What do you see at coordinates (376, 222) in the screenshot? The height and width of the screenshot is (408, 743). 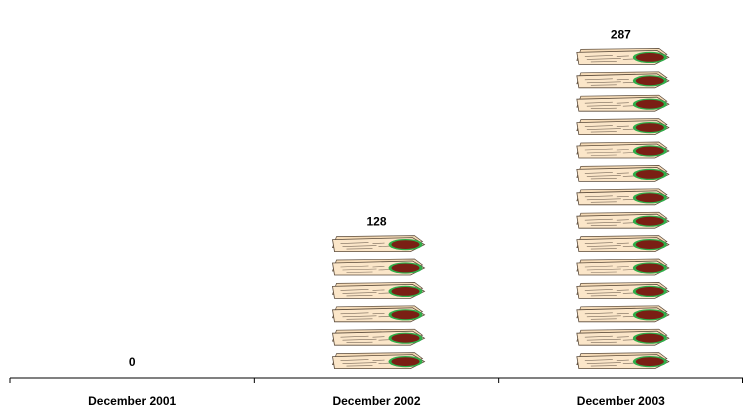 I see `data-label: 128` at bounding box center [376, 222].